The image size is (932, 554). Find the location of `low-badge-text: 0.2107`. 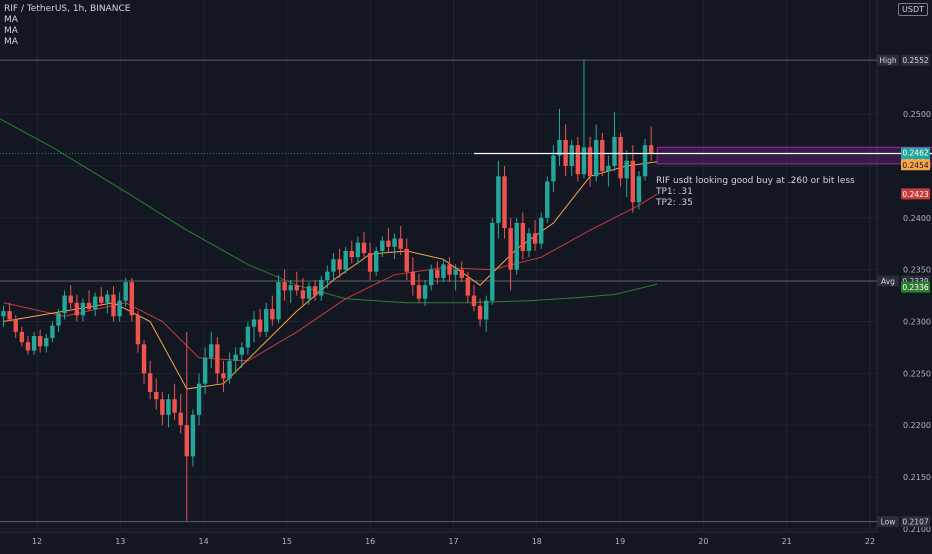

low-badge-text: 0.2107 is located at coordinates (915, 522).